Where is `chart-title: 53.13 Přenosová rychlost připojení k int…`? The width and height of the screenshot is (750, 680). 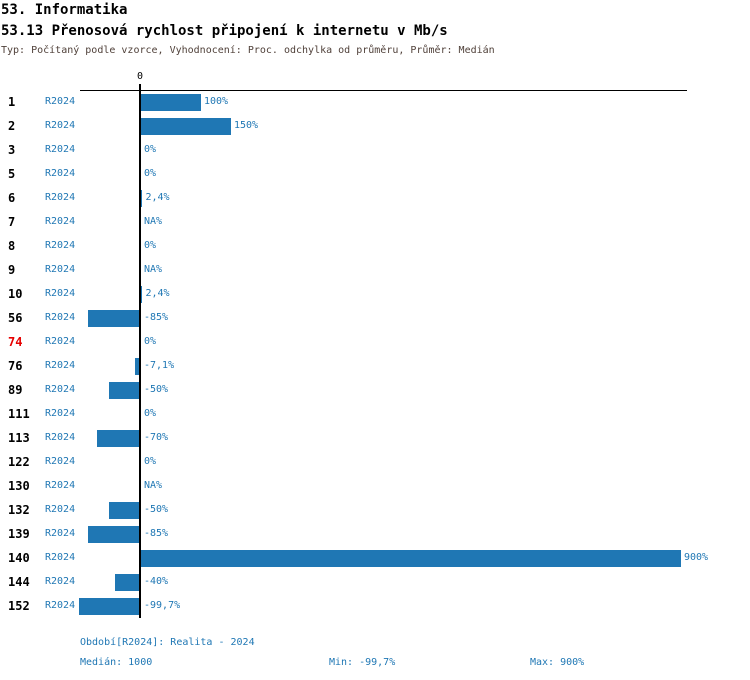 chart-title: 53.13 Přenosová rychlost připojení k int… is located at coordinates (224, 31).